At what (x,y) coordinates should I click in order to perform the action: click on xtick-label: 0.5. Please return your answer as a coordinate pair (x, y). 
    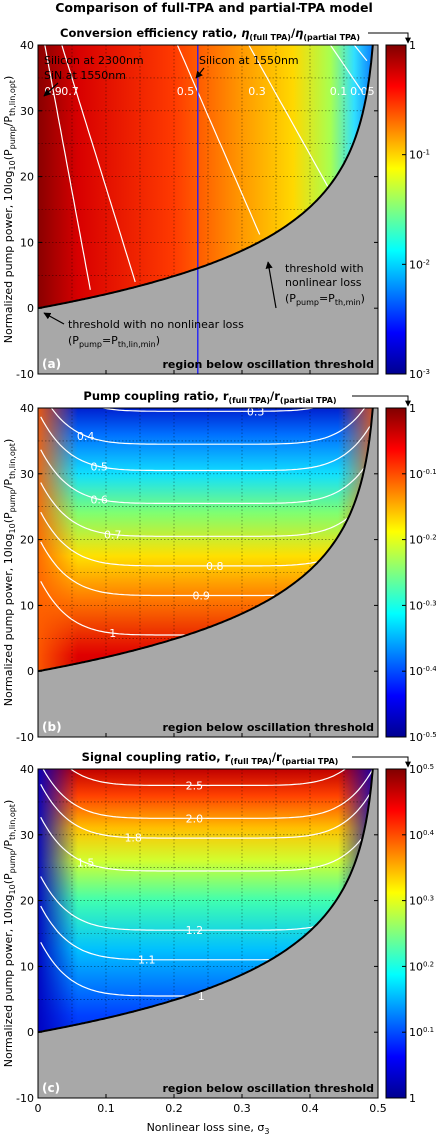
    Looking at the image, I should click on (378, 1108).